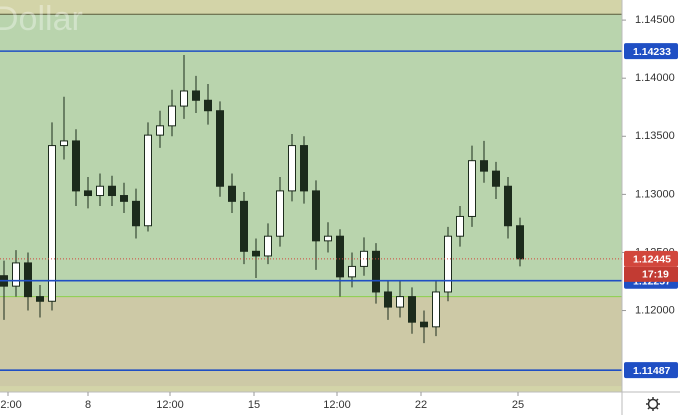 The width and height of the screenshot is (680, 415). What do you see at coordinates (518, 405) in the screenshot?
I see `x-tick-label: 25` at bounding box center [518, 405].